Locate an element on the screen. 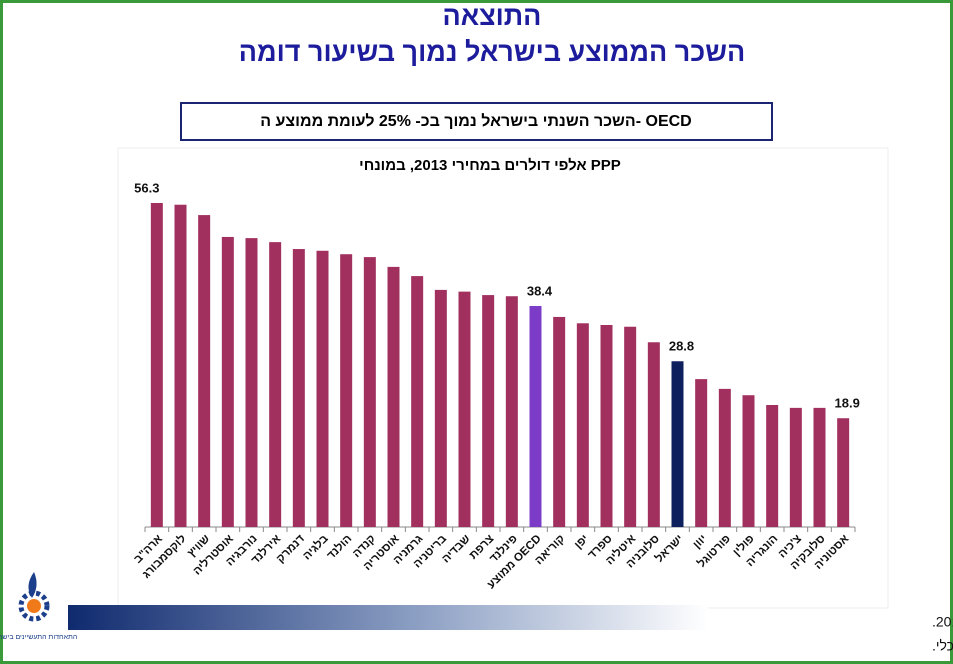 The image size is (953, 664). footer-band is located at coordinates (388, 617).